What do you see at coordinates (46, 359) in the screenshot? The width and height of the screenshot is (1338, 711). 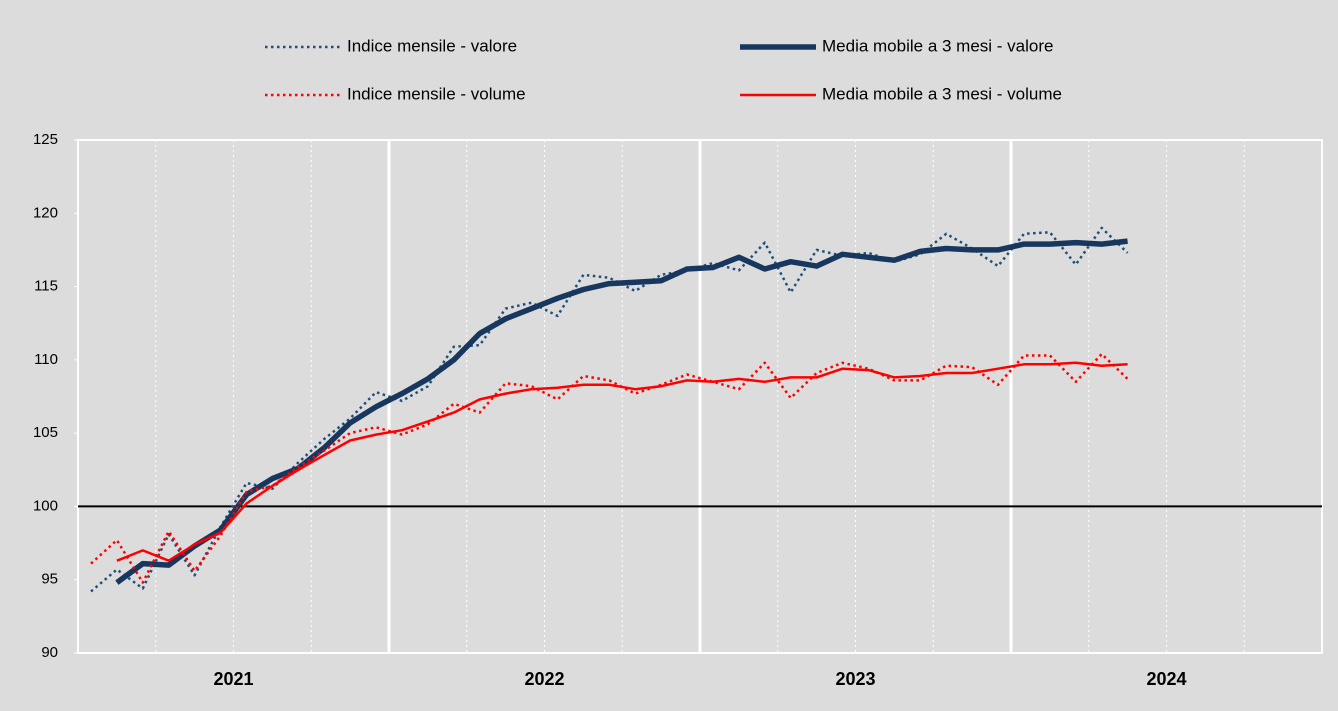 I see `y-tick-label: 110` at bounding box center [46, 359].